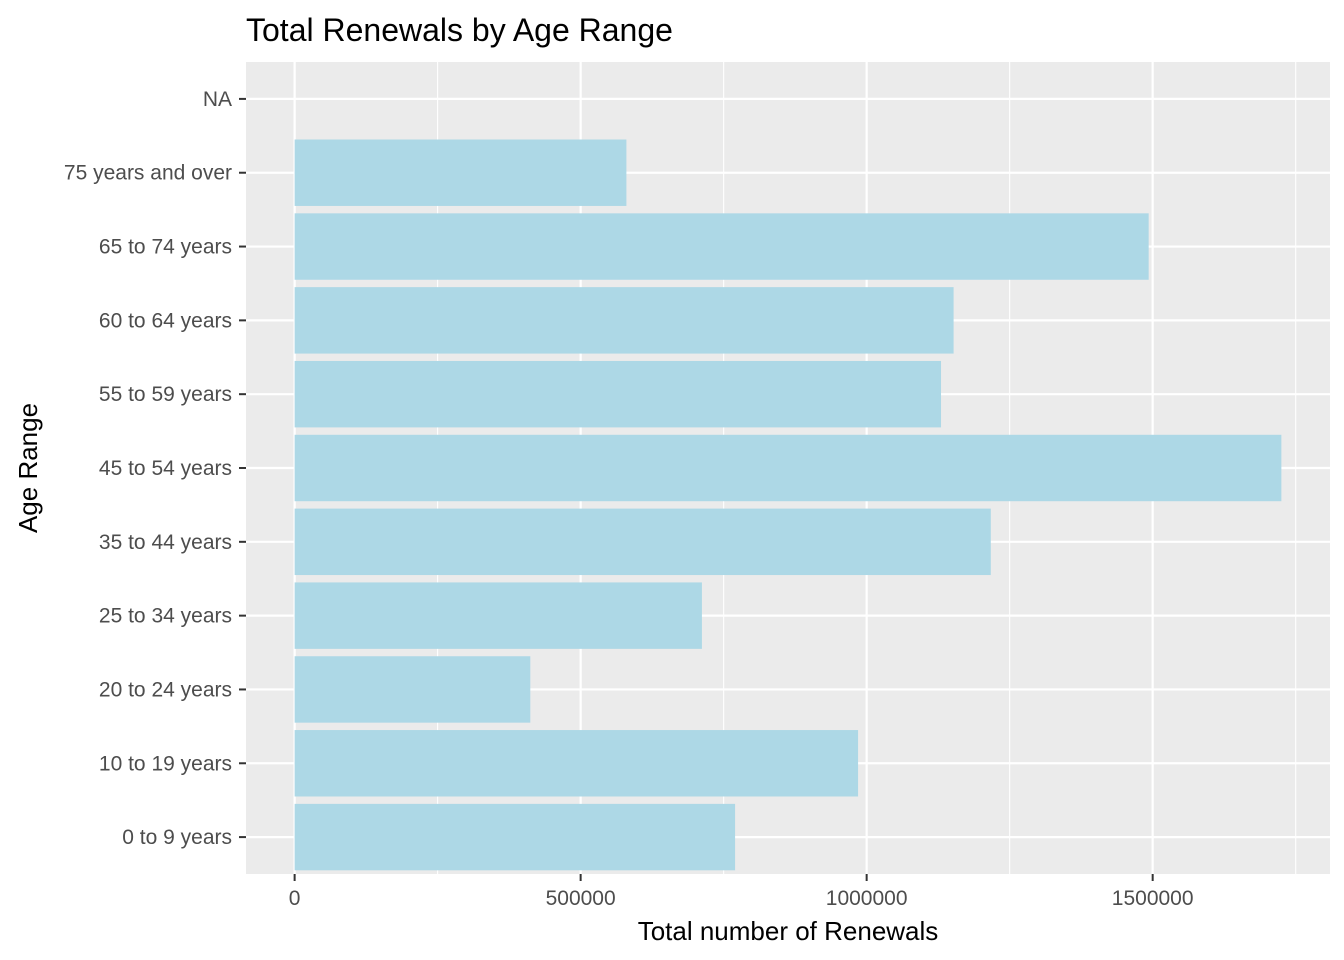 The width and height of the screenshot is (1344, 960). Describe the element at coordinates (788, 931) in the screenshot. I see `x-axis-title: Total number of Renewals` at that location.